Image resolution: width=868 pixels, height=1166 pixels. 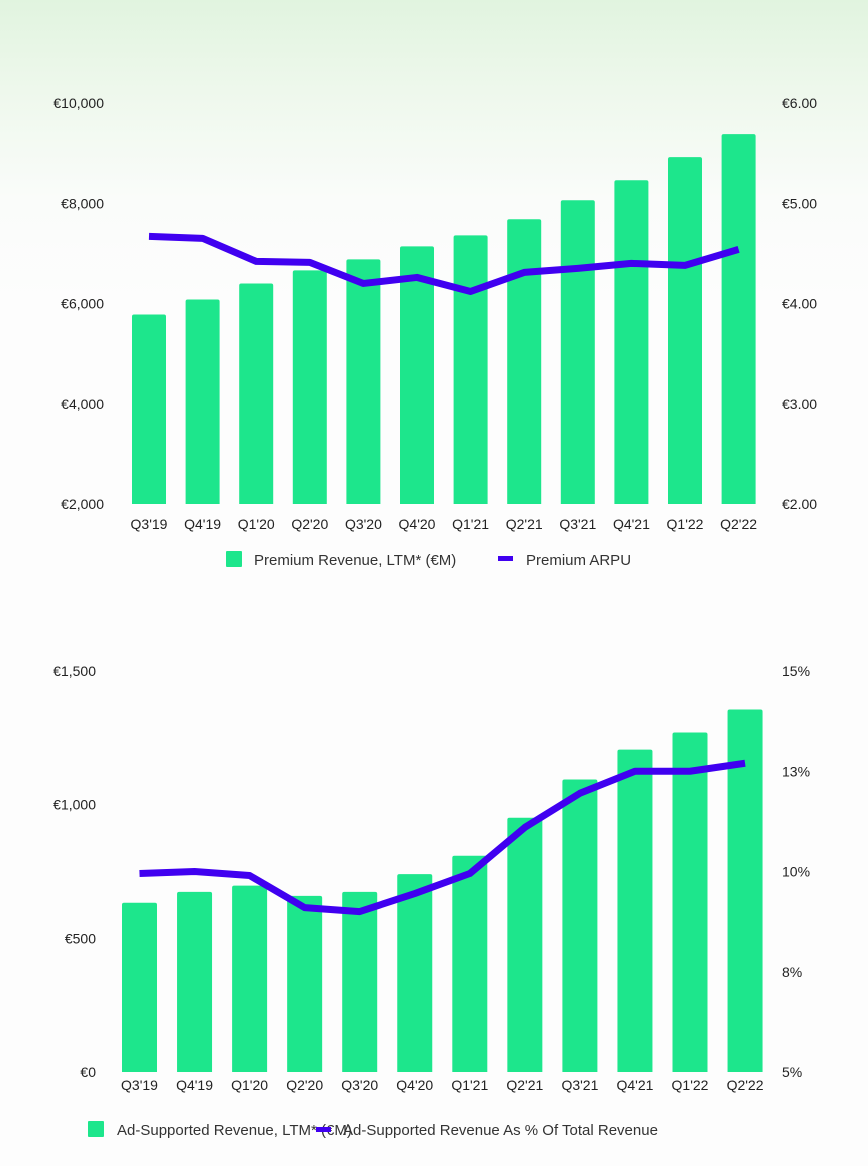 What do you see at coordinates (82, 504) in the screenshot?
I see `left-tick-label: €2,000` at bounding box center [82, 504].